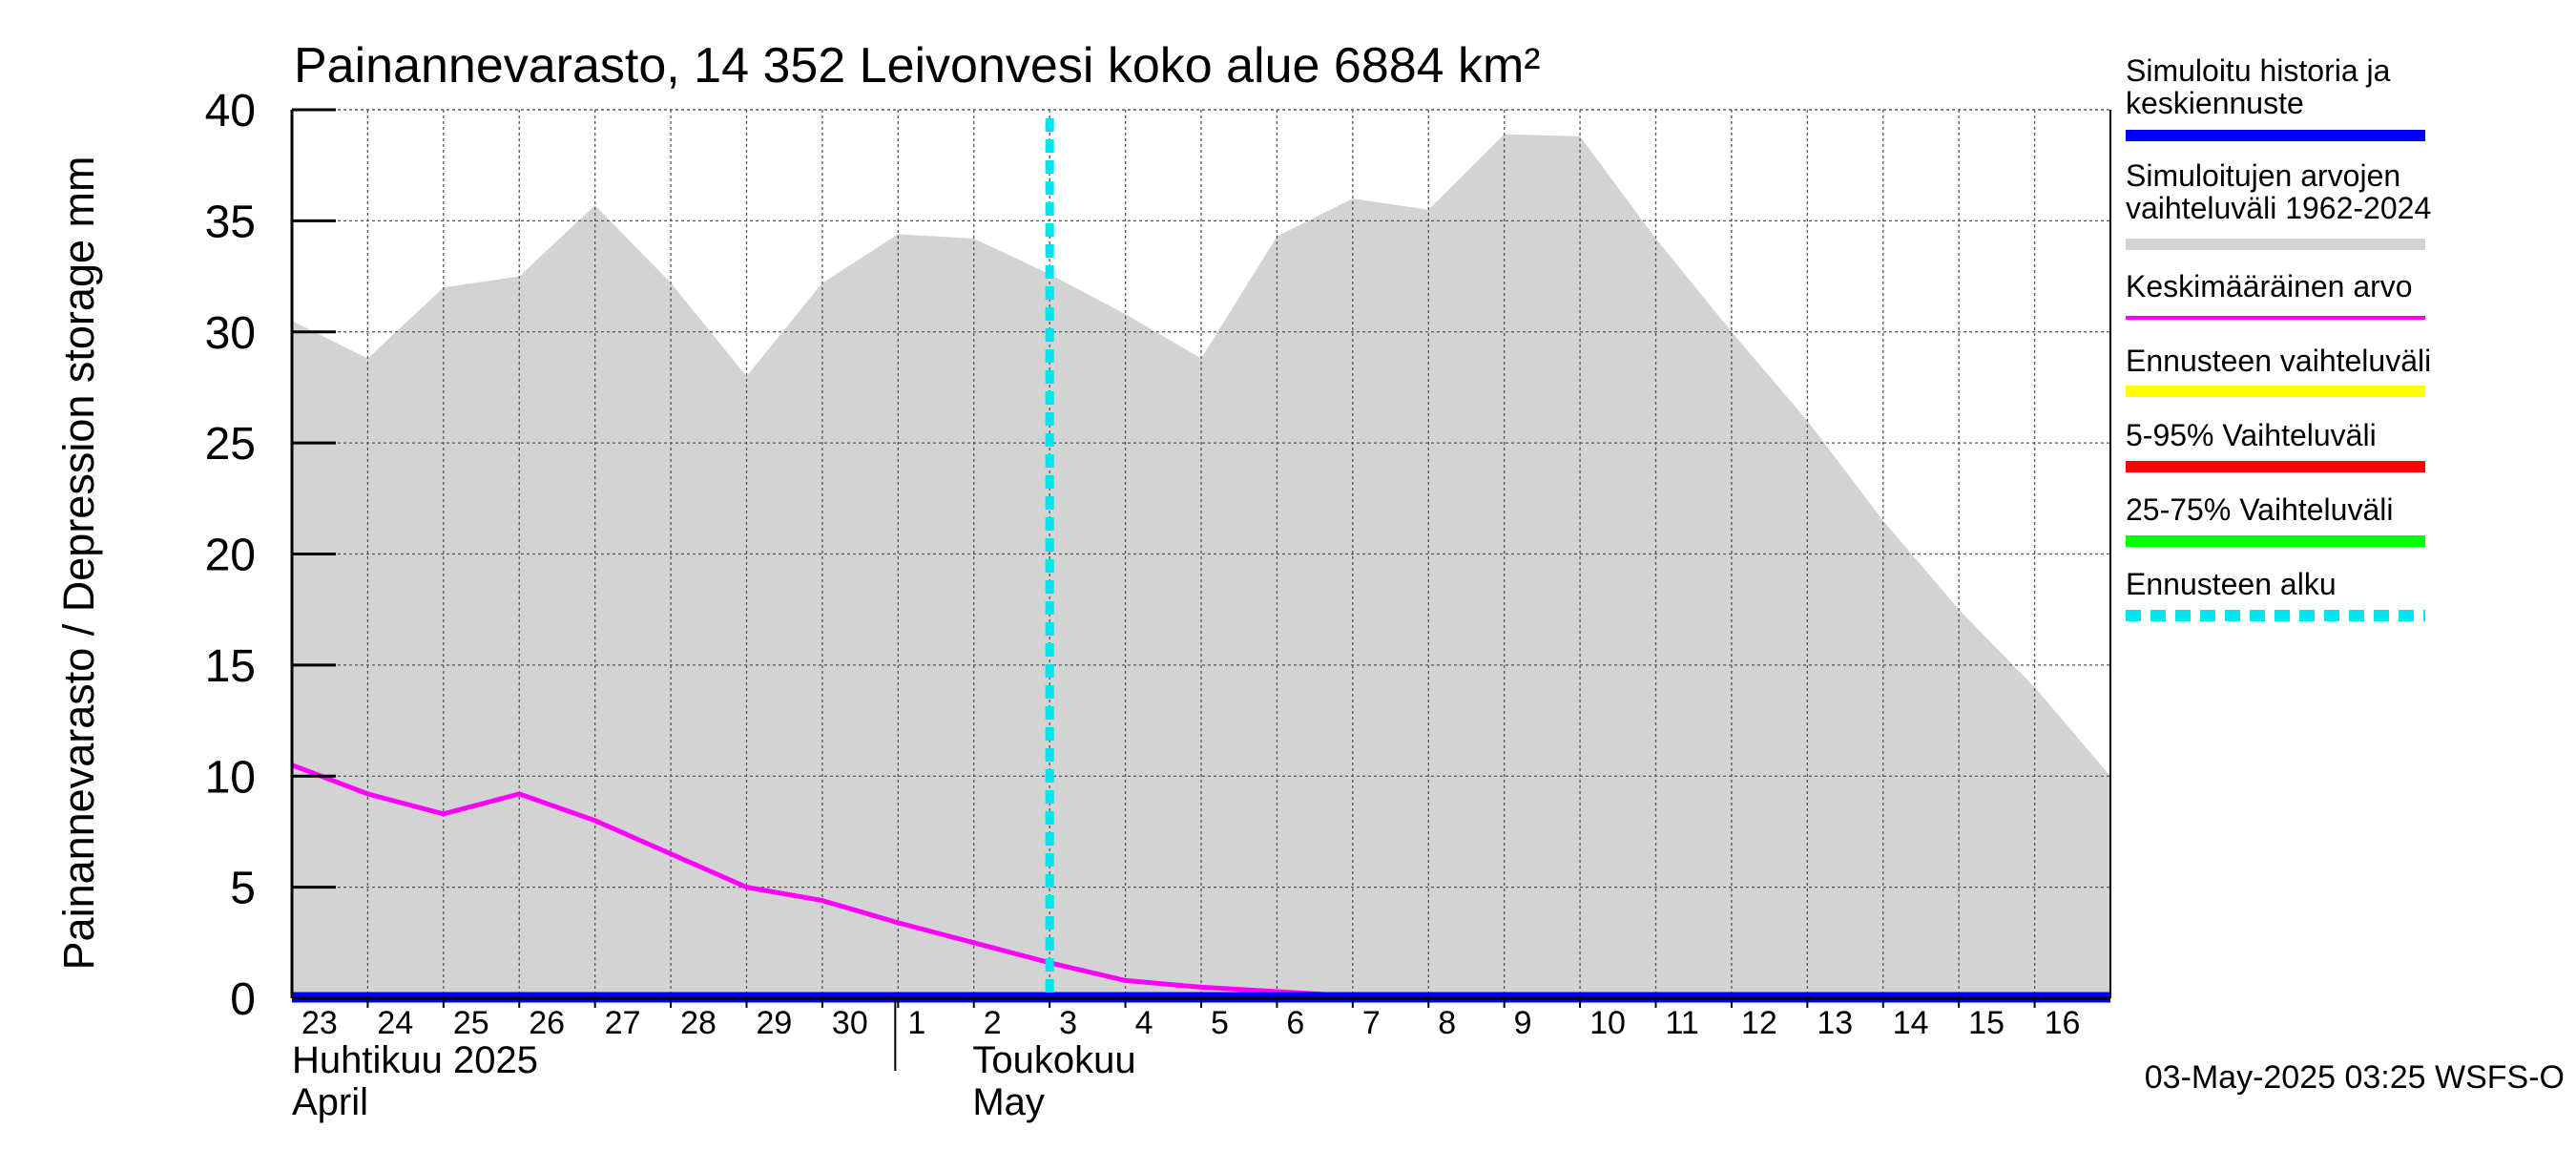 This screenshot has width=2576, height=1150. Describe the element at coordinates (1068, 1023) in the screenshot. I see `x-tick-label: 3` at that location.